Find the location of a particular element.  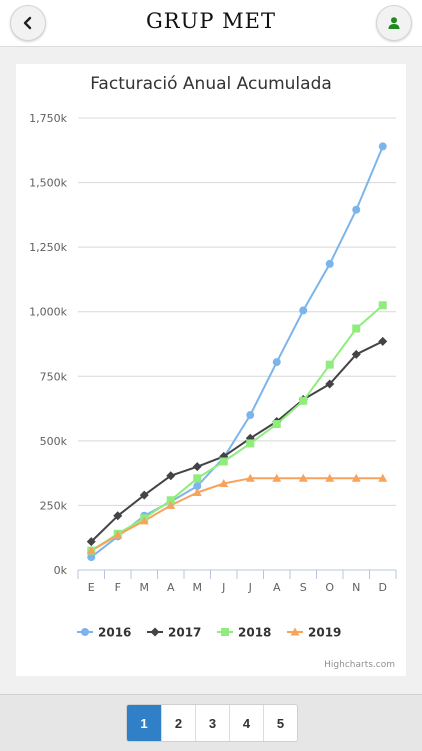

user-button is located at coordinates (394, 23).